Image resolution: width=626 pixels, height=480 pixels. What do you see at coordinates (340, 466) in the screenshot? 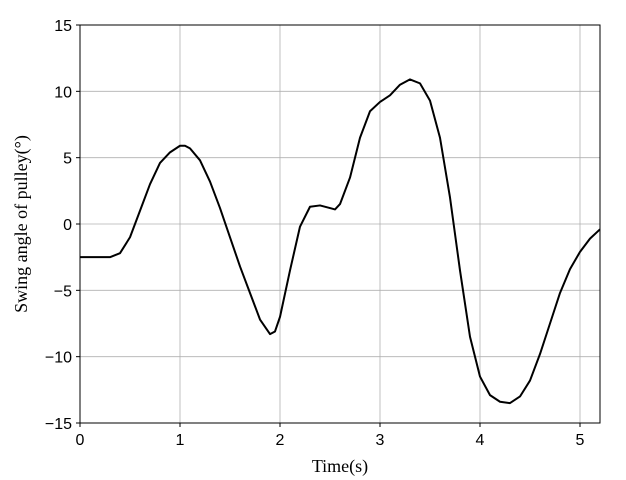
I see `x-axis-label: Time(s)` at bounding box center [340, 466].